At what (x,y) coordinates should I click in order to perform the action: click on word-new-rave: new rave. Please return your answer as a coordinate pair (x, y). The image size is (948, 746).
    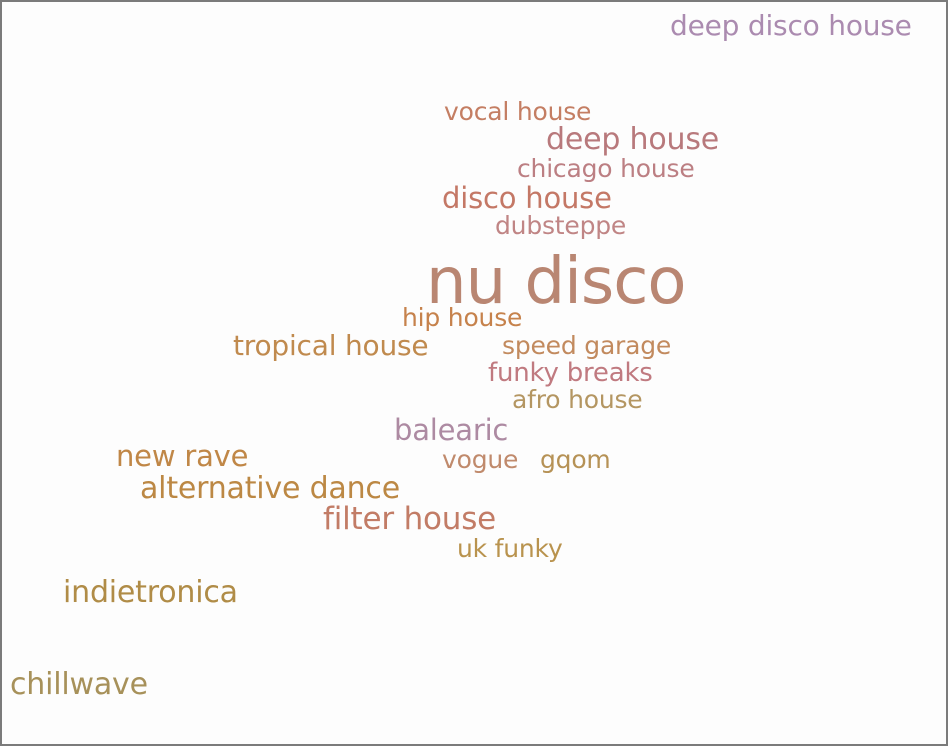
    Looking at the image, I should click on (182, 456).